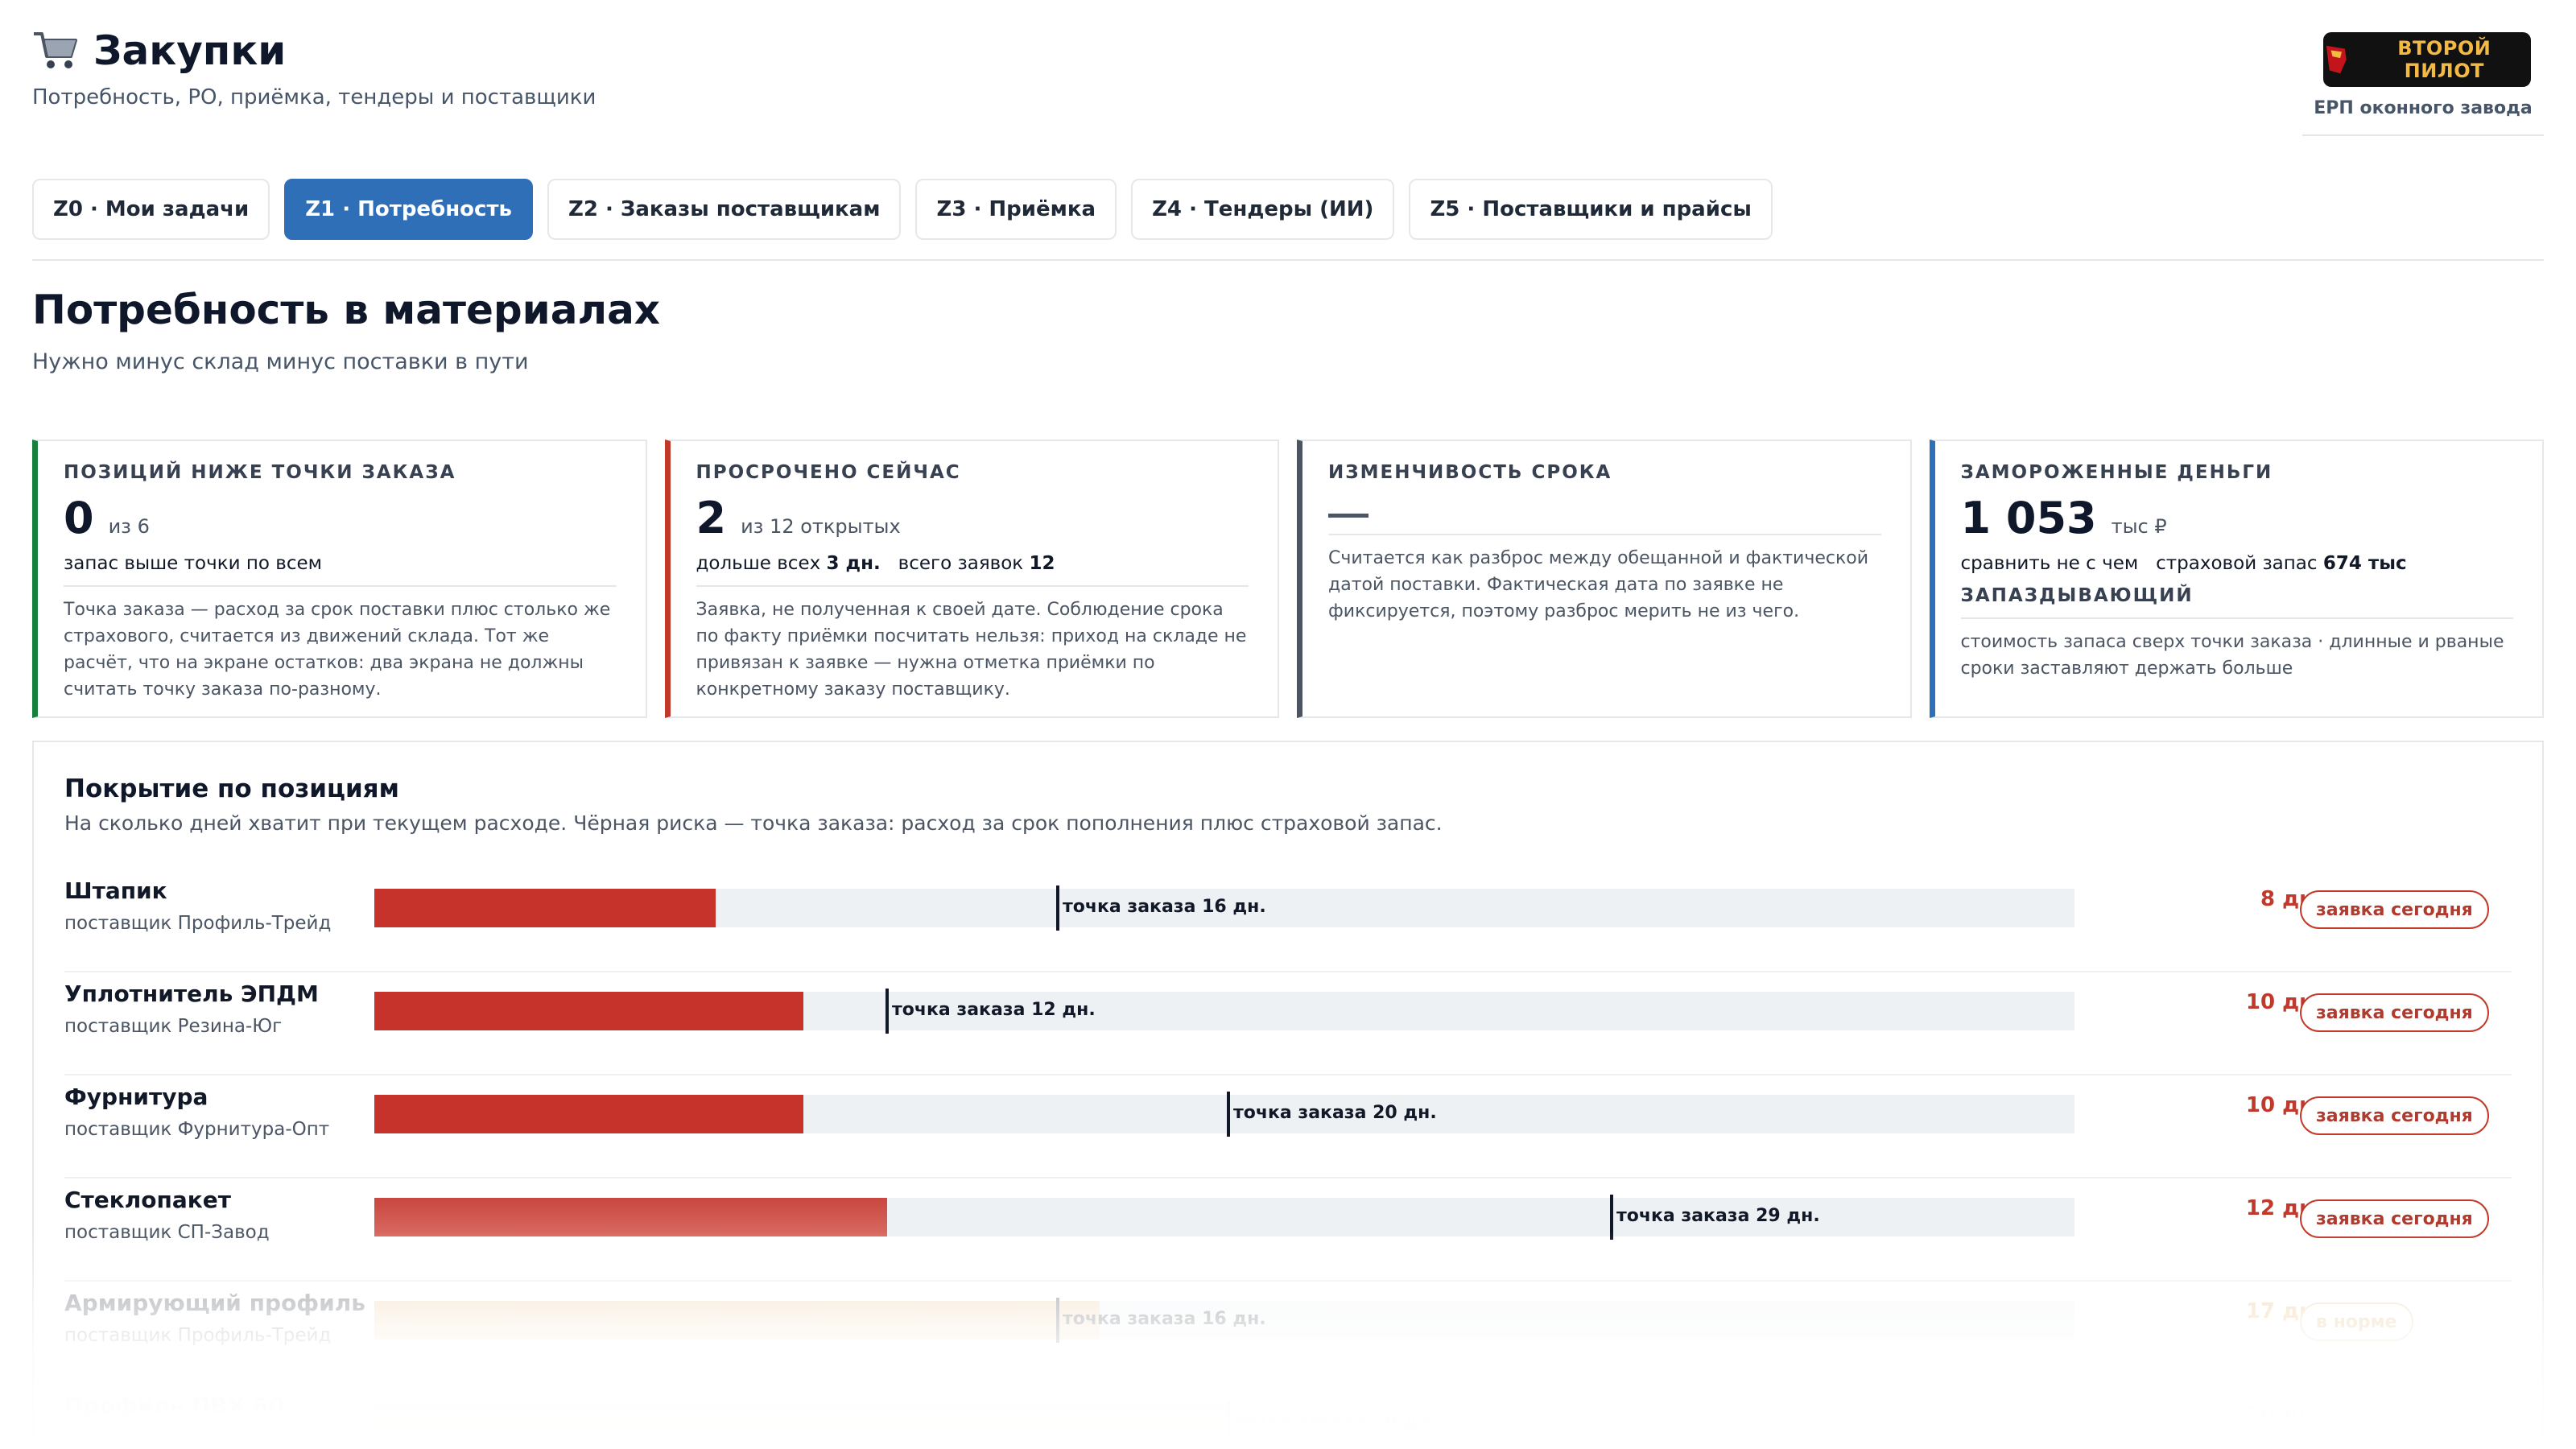 This screenshot has height=1449, width=2576. What do you see at coordinates (346, 310) in the screenshot?
I see `page-title: Потребность в материалах` at bounding box center [346, 310].